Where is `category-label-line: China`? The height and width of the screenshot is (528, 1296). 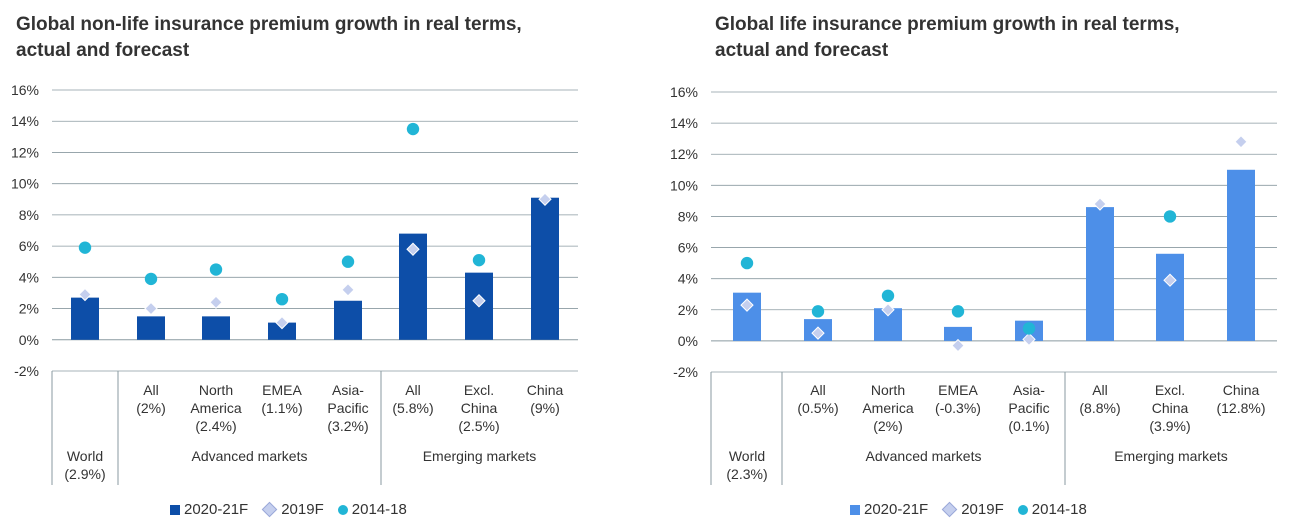 category-label-line: China is located at coordinates (545, 390).